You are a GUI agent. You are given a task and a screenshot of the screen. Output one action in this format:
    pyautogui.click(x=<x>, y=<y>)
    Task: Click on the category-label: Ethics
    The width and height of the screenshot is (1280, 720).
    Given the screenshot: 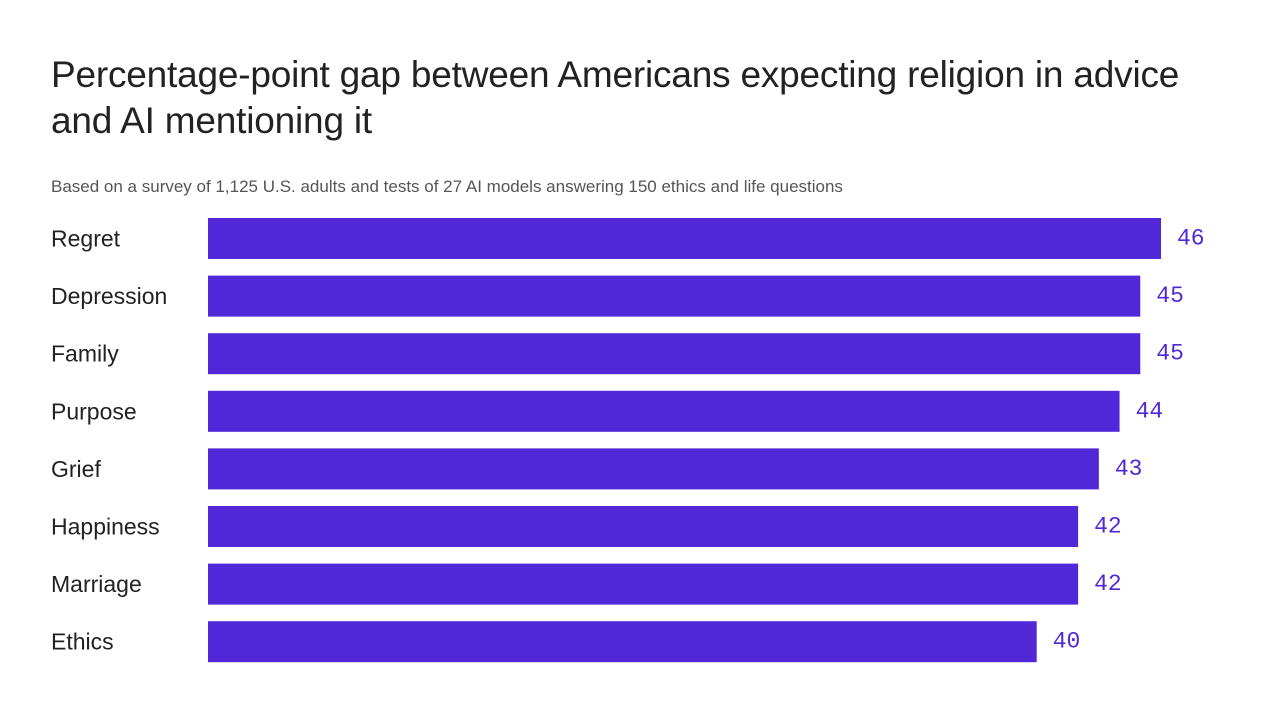 What is the action you would take?
    pyautogui.click(x=82, y=642)
    